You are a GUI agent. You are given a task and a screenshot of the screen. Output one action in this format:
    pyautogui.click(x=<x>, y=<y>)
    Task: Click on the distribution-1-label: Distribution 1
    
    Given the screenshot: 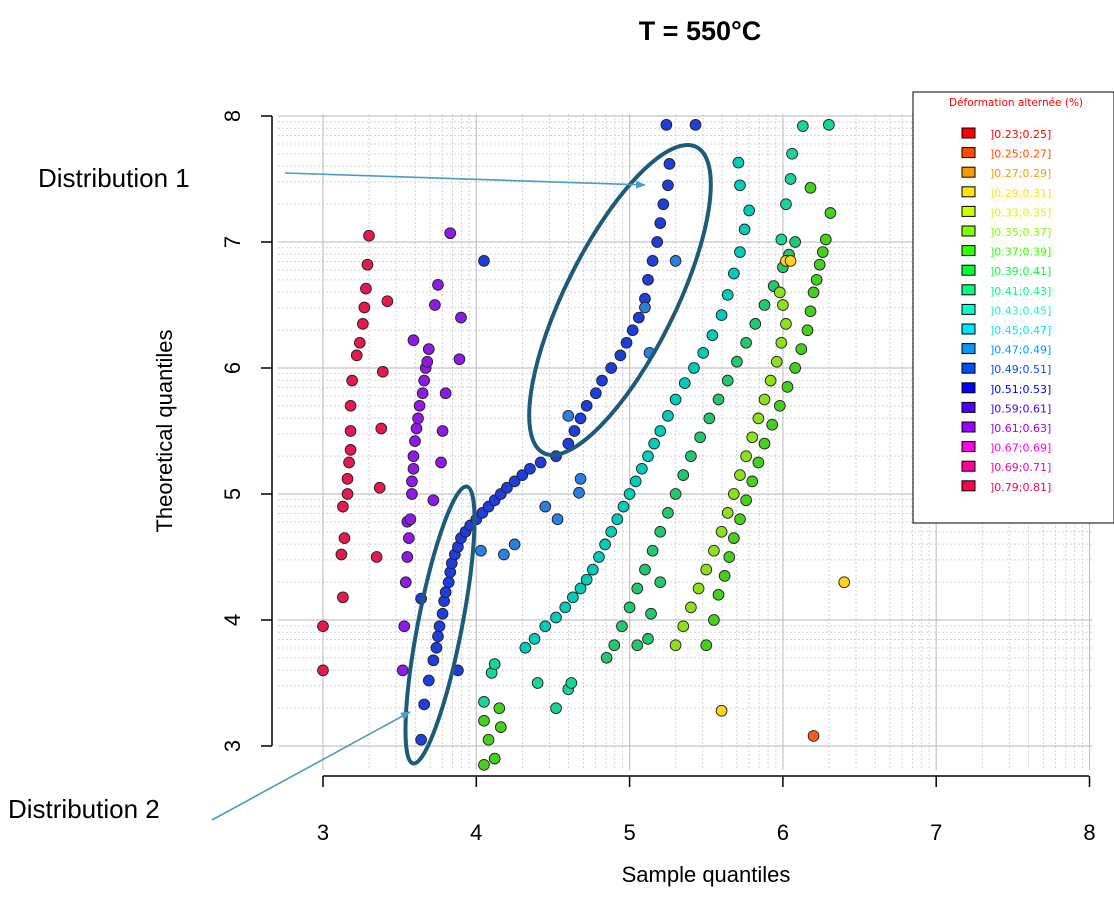 What is the action you would take?
    pyautogui.click(x=114, y=178)
    